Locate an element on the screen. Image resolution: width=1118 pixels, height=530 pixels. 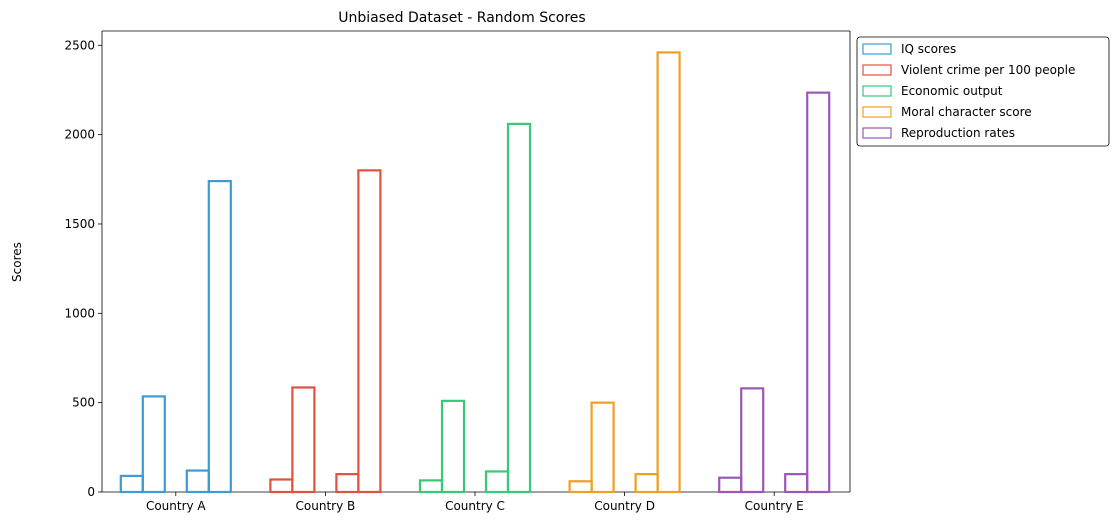
x-tick-label: Country D is located at coordinates (624, 506).